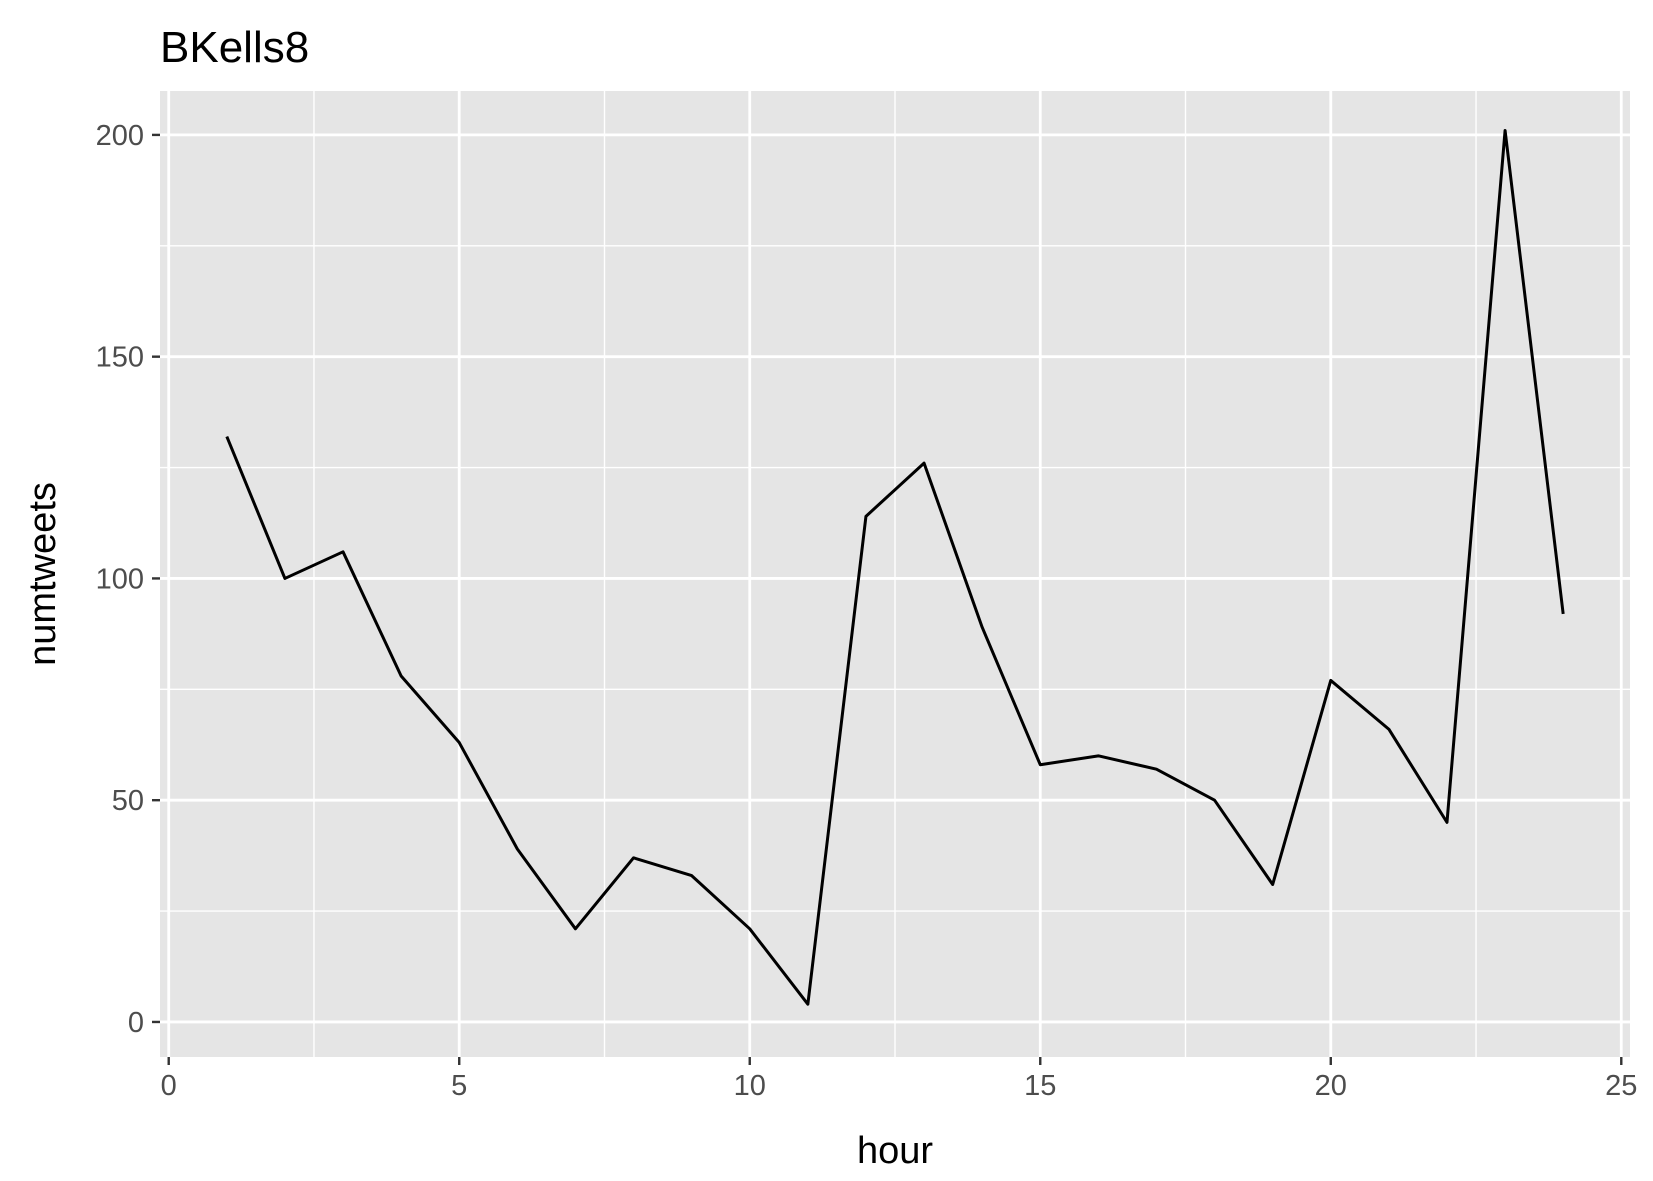 Image resolution: width=1653 pixels, height=1181 pixels. I want to click on x-tick-label: 10, so click(750, 1086).